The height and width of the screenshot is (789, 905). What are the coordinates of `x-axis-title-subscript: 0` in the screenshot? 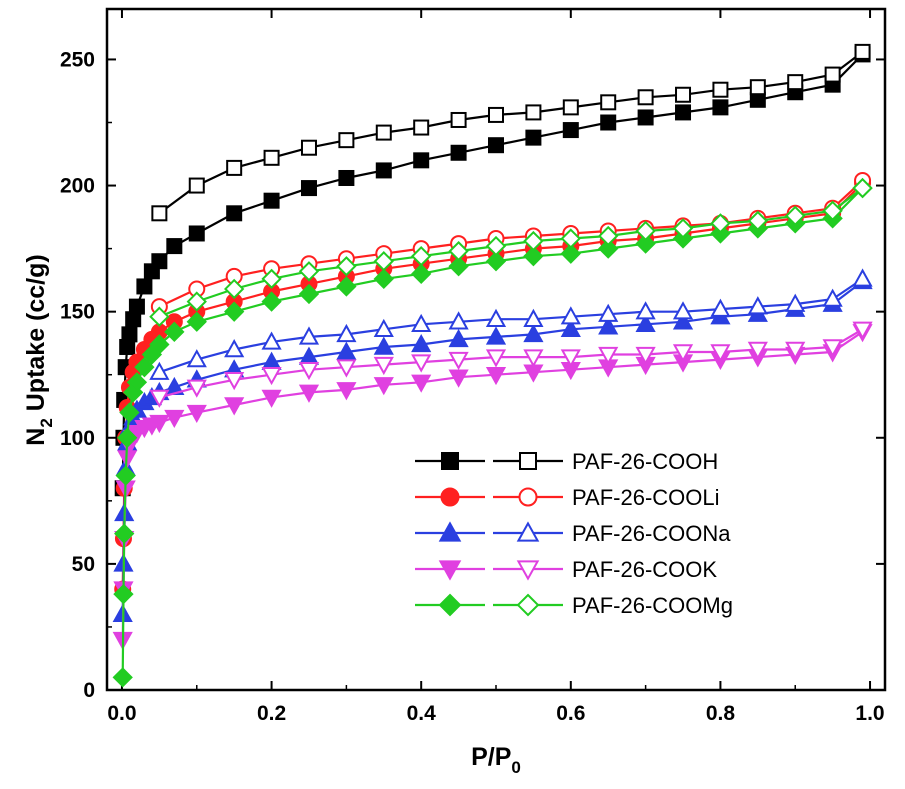 It's located at (515, 767).